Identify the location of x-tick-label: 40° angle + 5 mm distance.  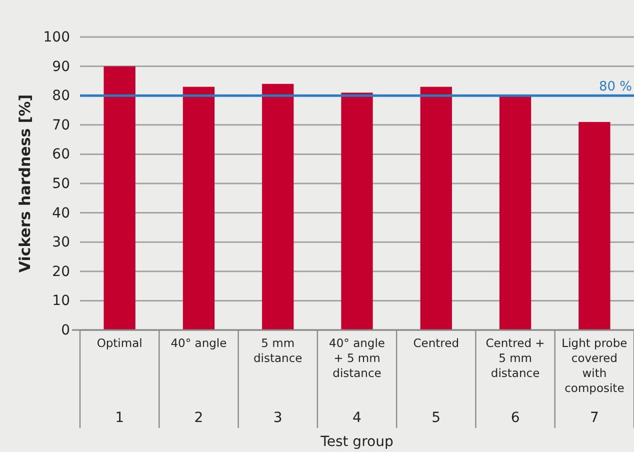
(357, 358).